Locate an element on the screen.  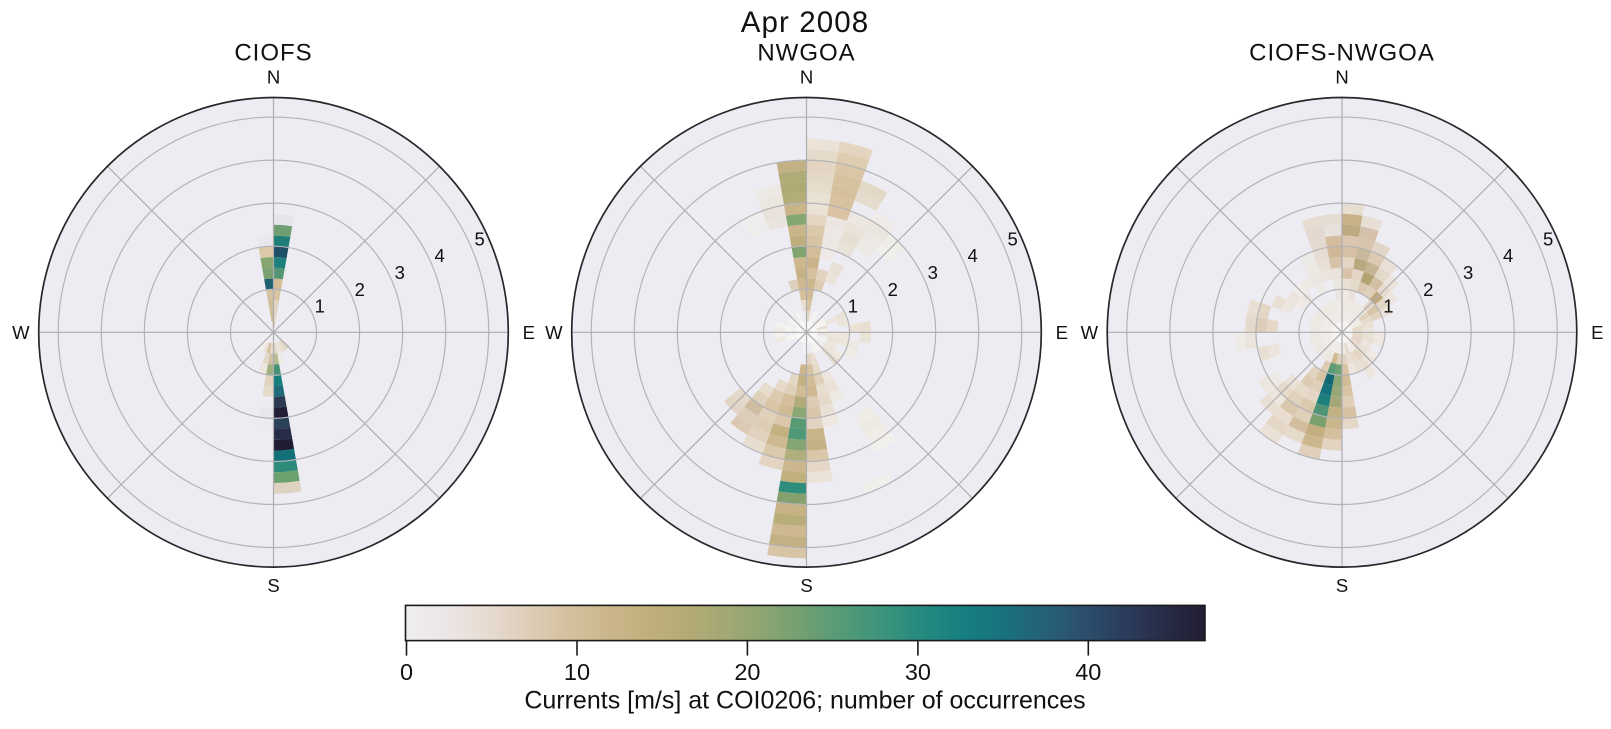
svg-text: Apr 2008 is located at coordinates (805, 22).